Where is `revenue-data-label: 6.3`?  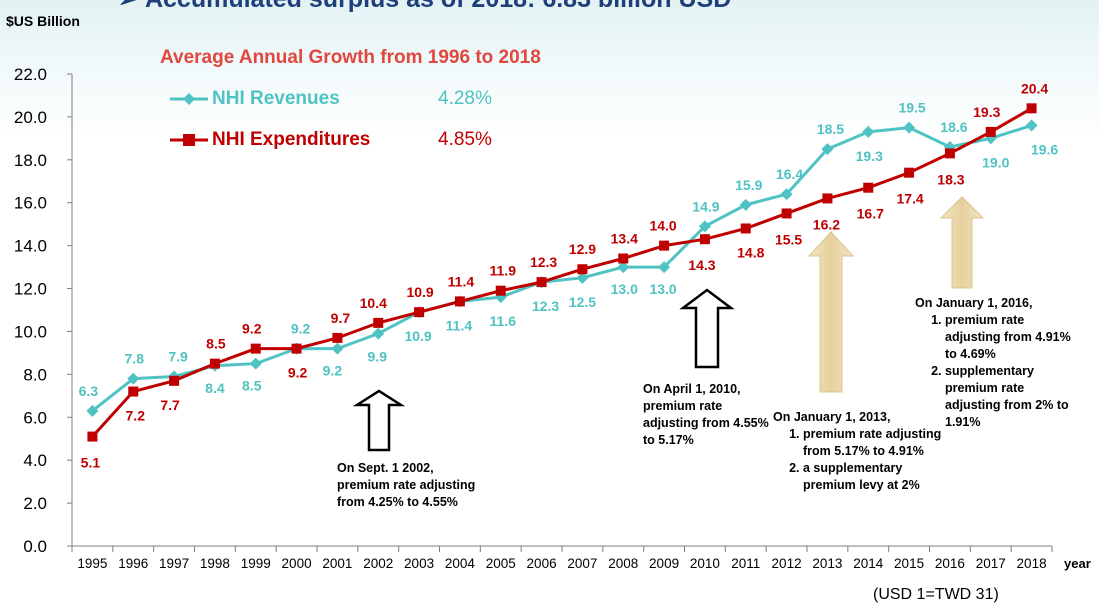 revenue-data-label: 6.3 is located at coordinates (89, 391).